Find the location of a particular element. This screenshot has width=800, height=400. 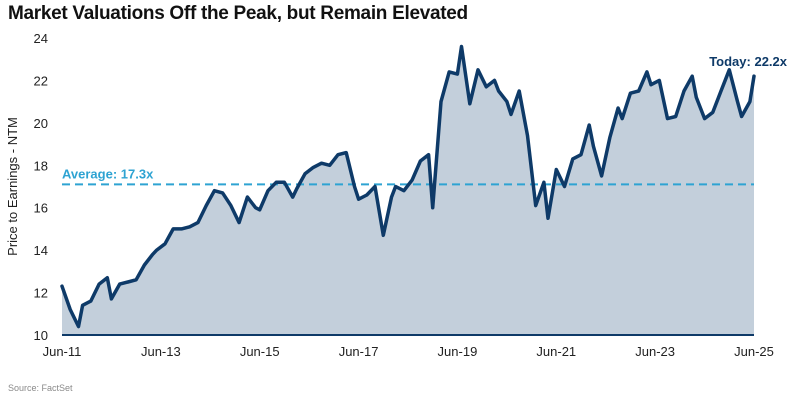

x-tick-label: Jun-17 is located at coordinates (359, 351).